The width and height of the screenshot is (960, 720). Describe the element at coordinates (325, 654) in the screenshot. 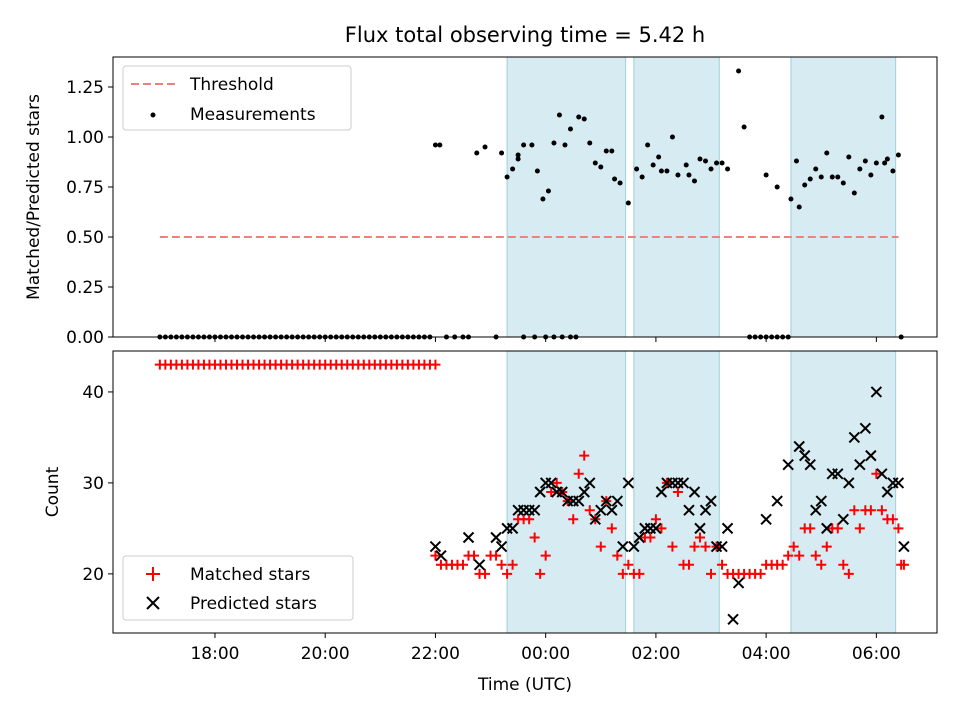

I see `bottom-x-tick-label: 20:00` at that location.